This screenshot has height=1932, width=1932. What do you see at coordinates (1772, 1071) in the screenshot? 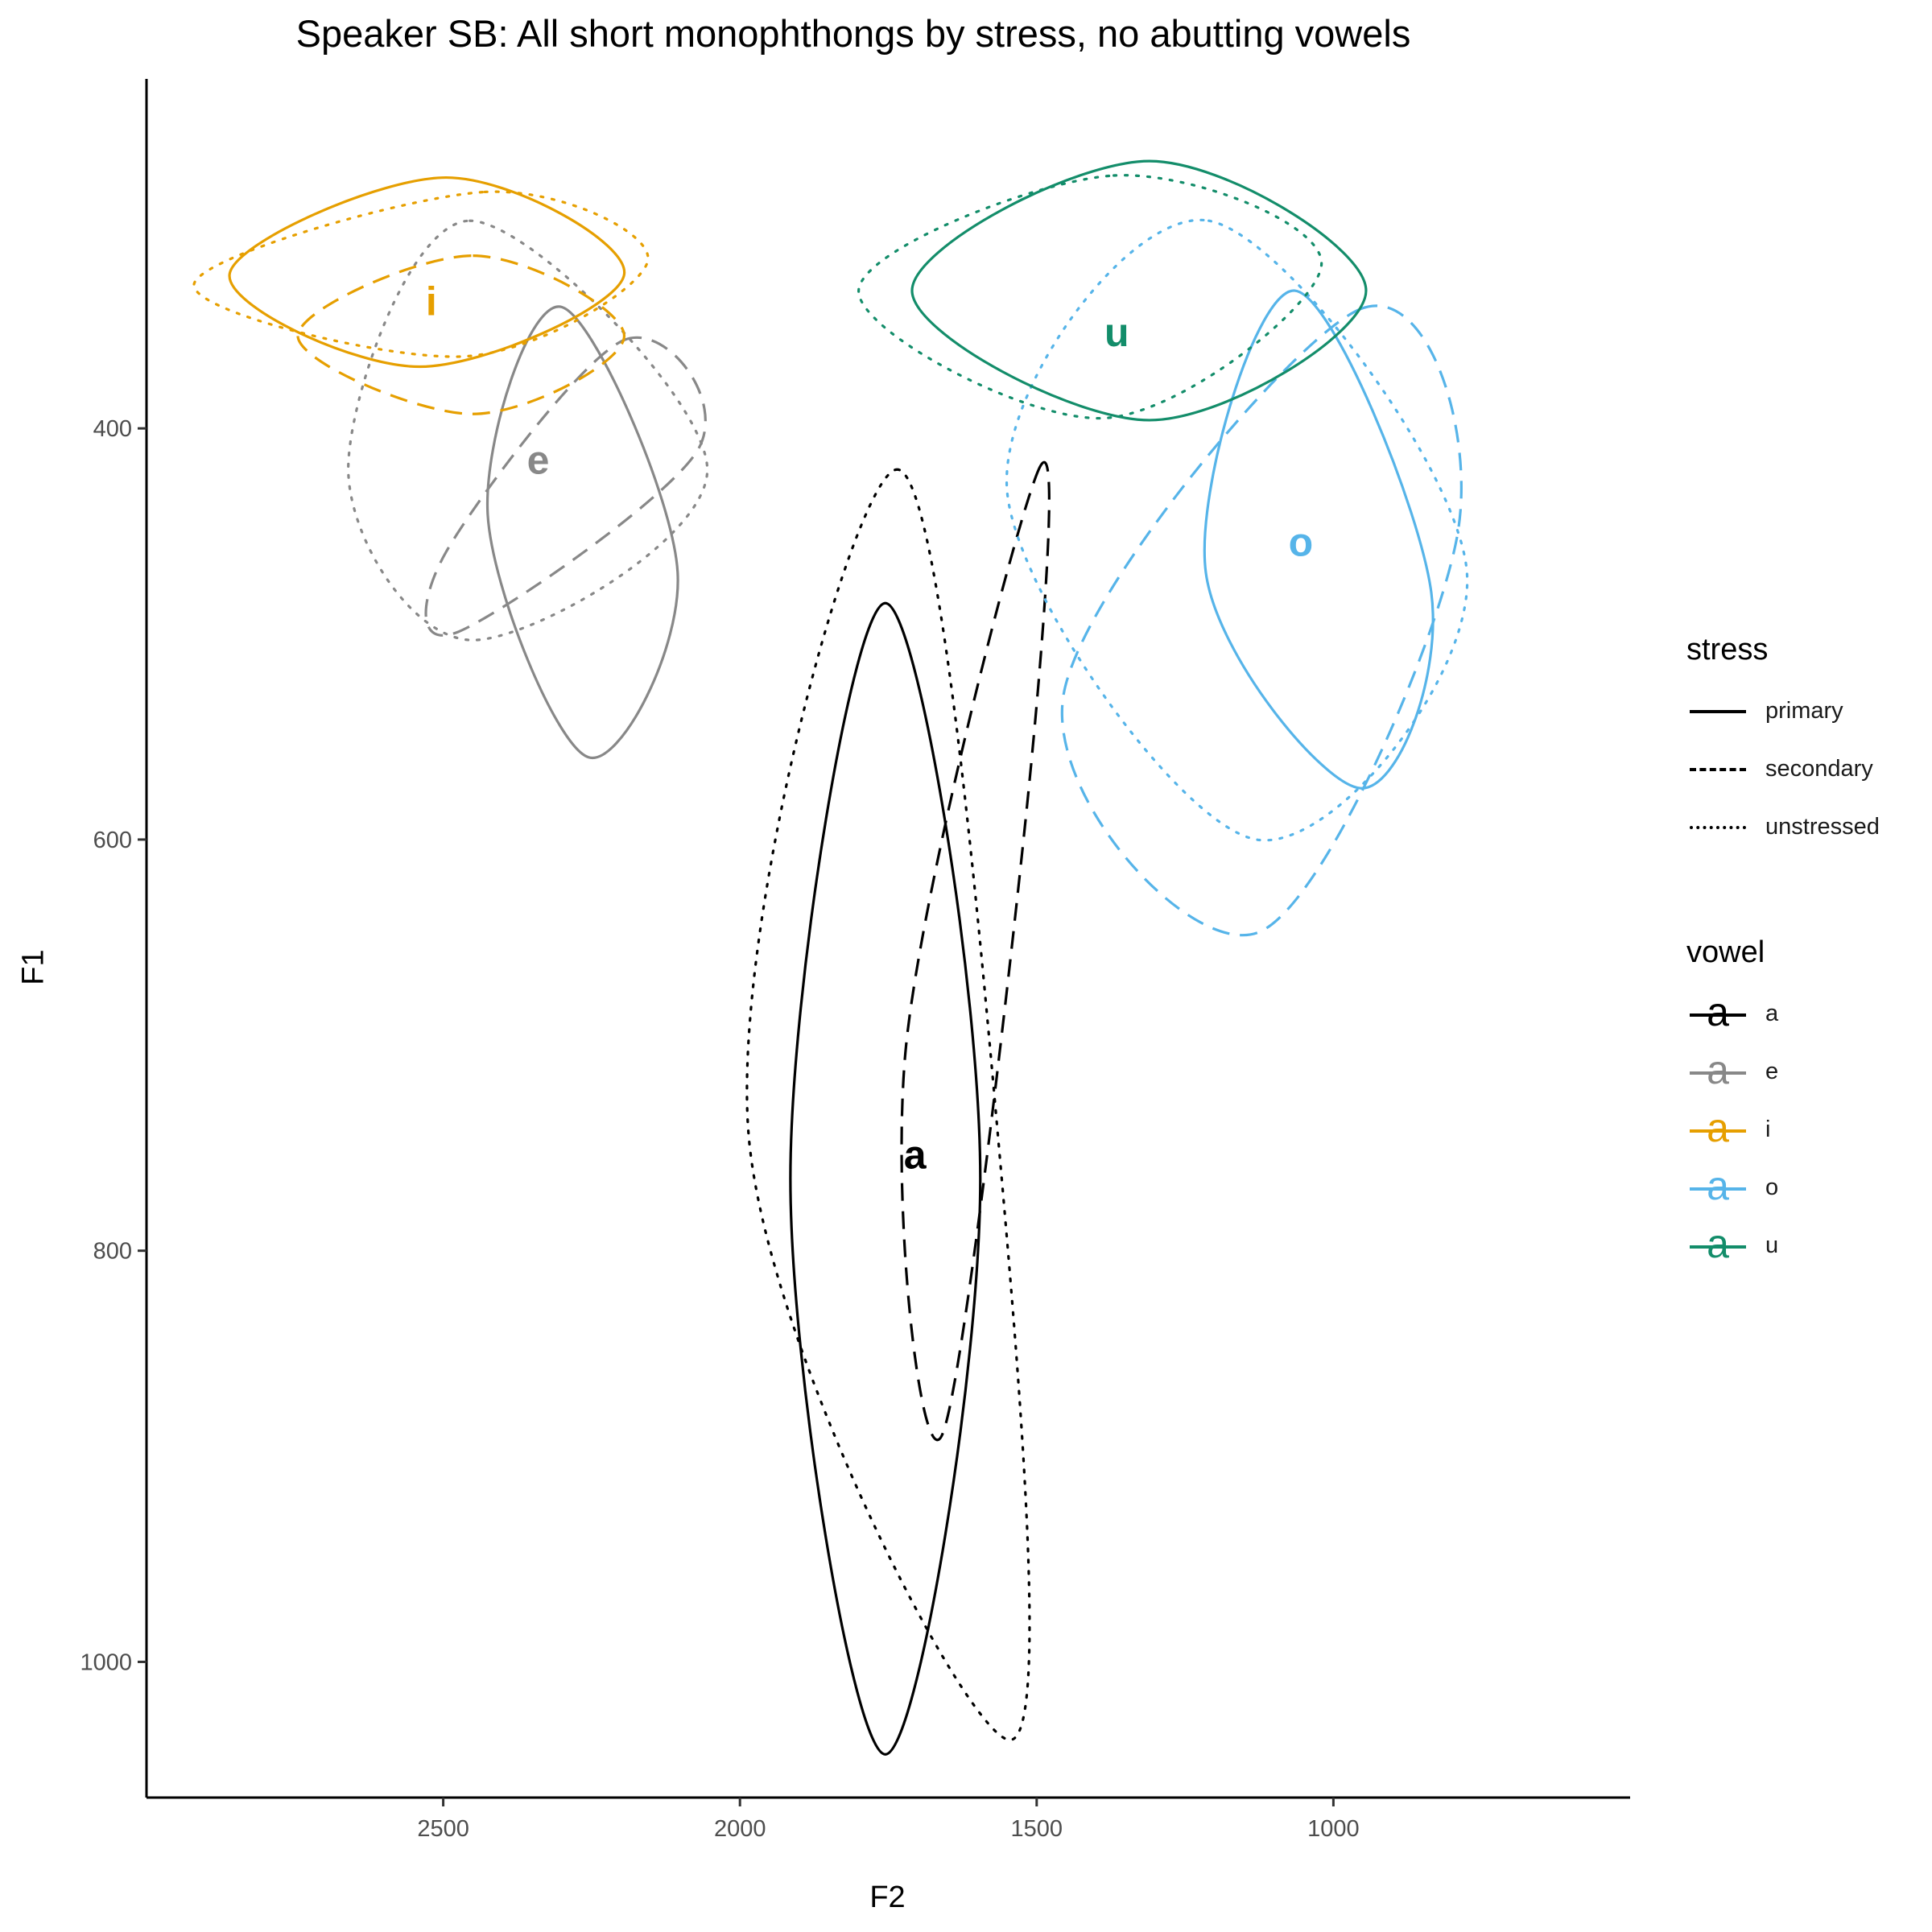
I see `vowel-legend-label: e` at bounding box center [1772, 1071].